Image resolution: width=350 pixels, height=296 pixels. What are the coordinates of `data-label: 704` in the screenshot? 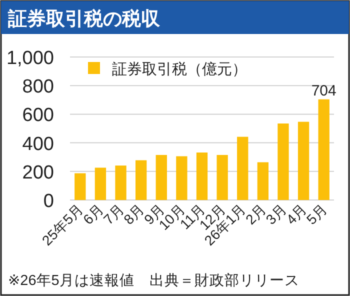 It's located at (323, 91).